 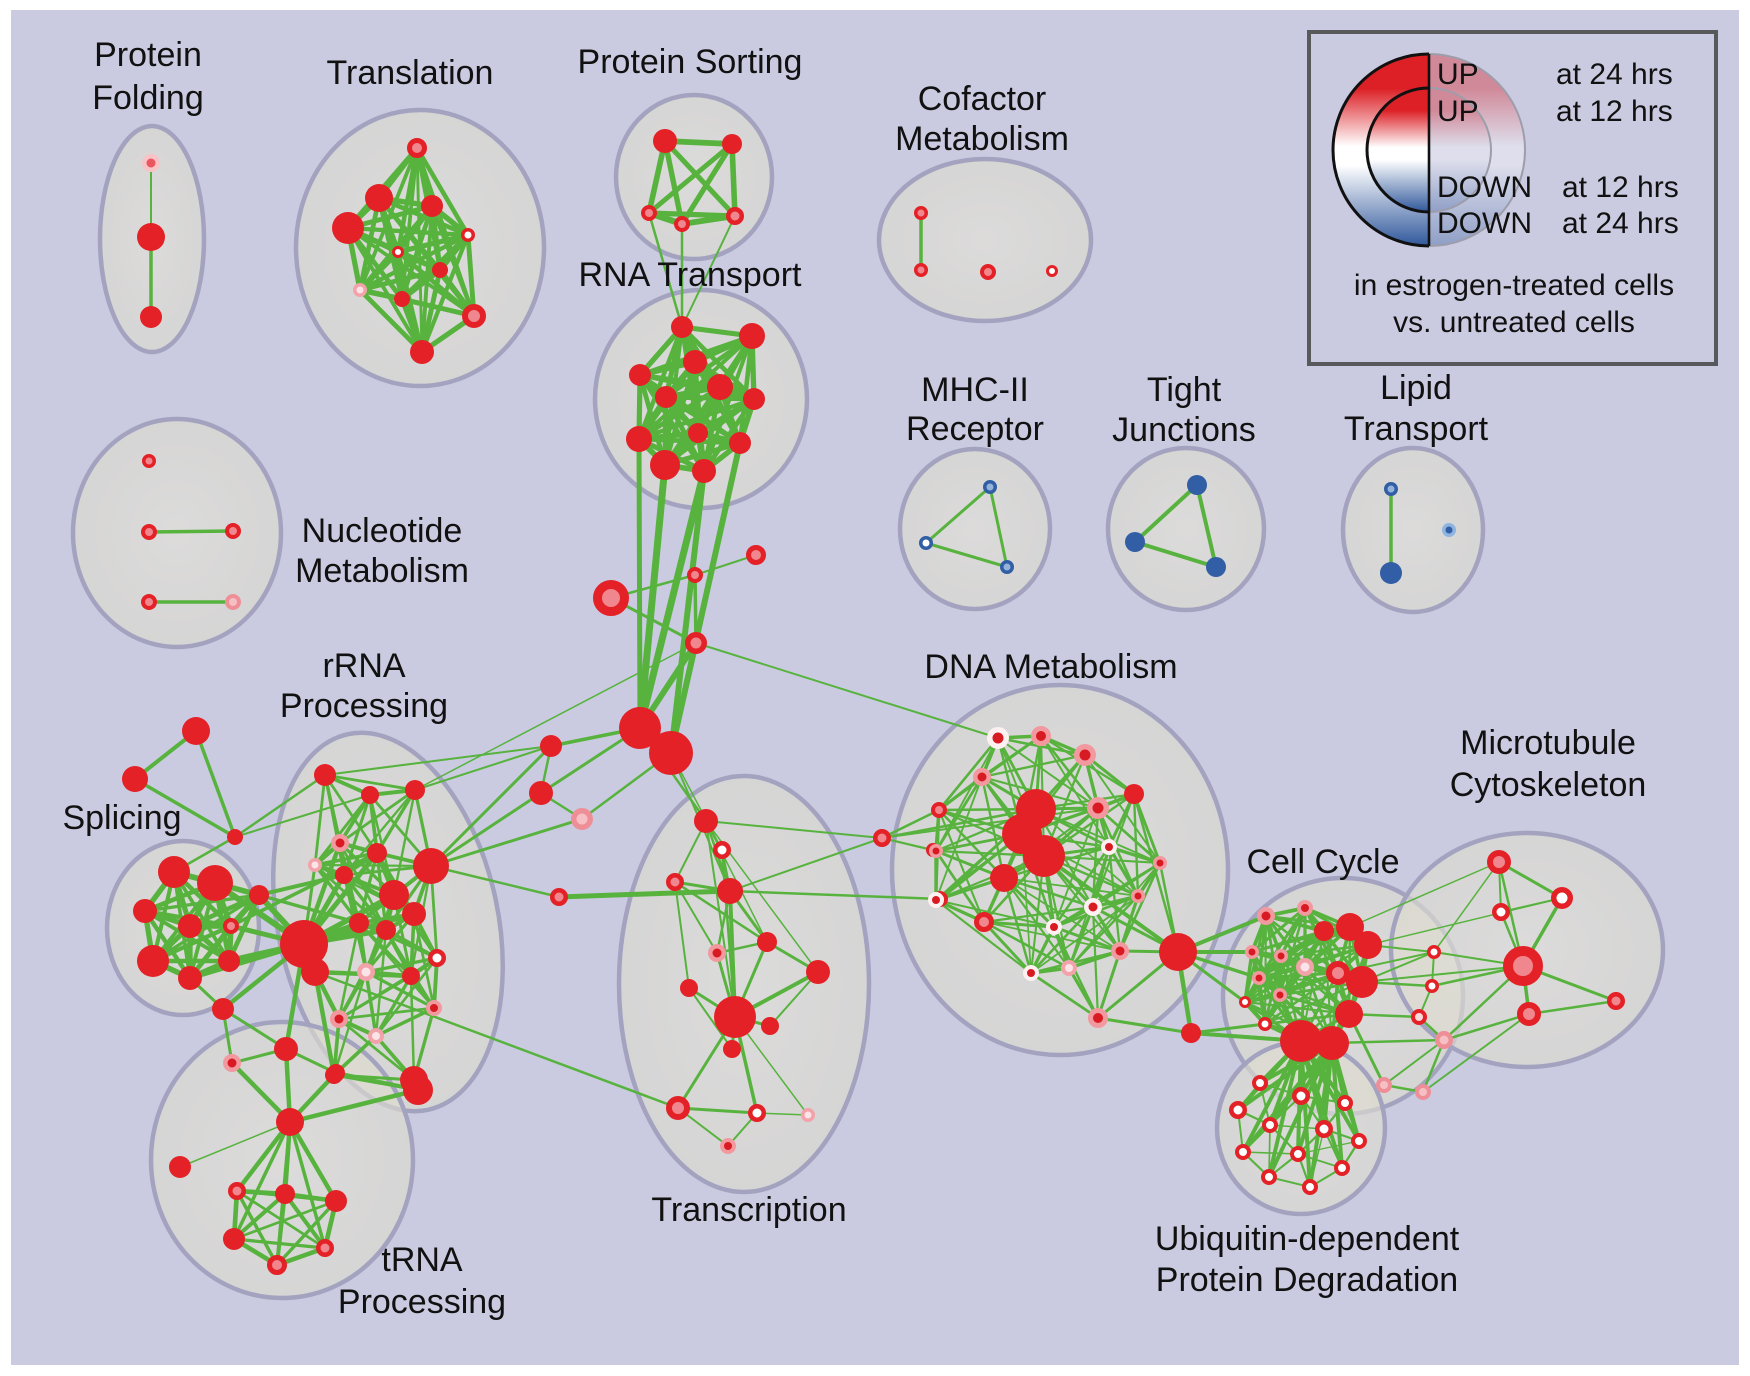 I want to click on gene-node-47-Rp, so click(x=149, y=602).